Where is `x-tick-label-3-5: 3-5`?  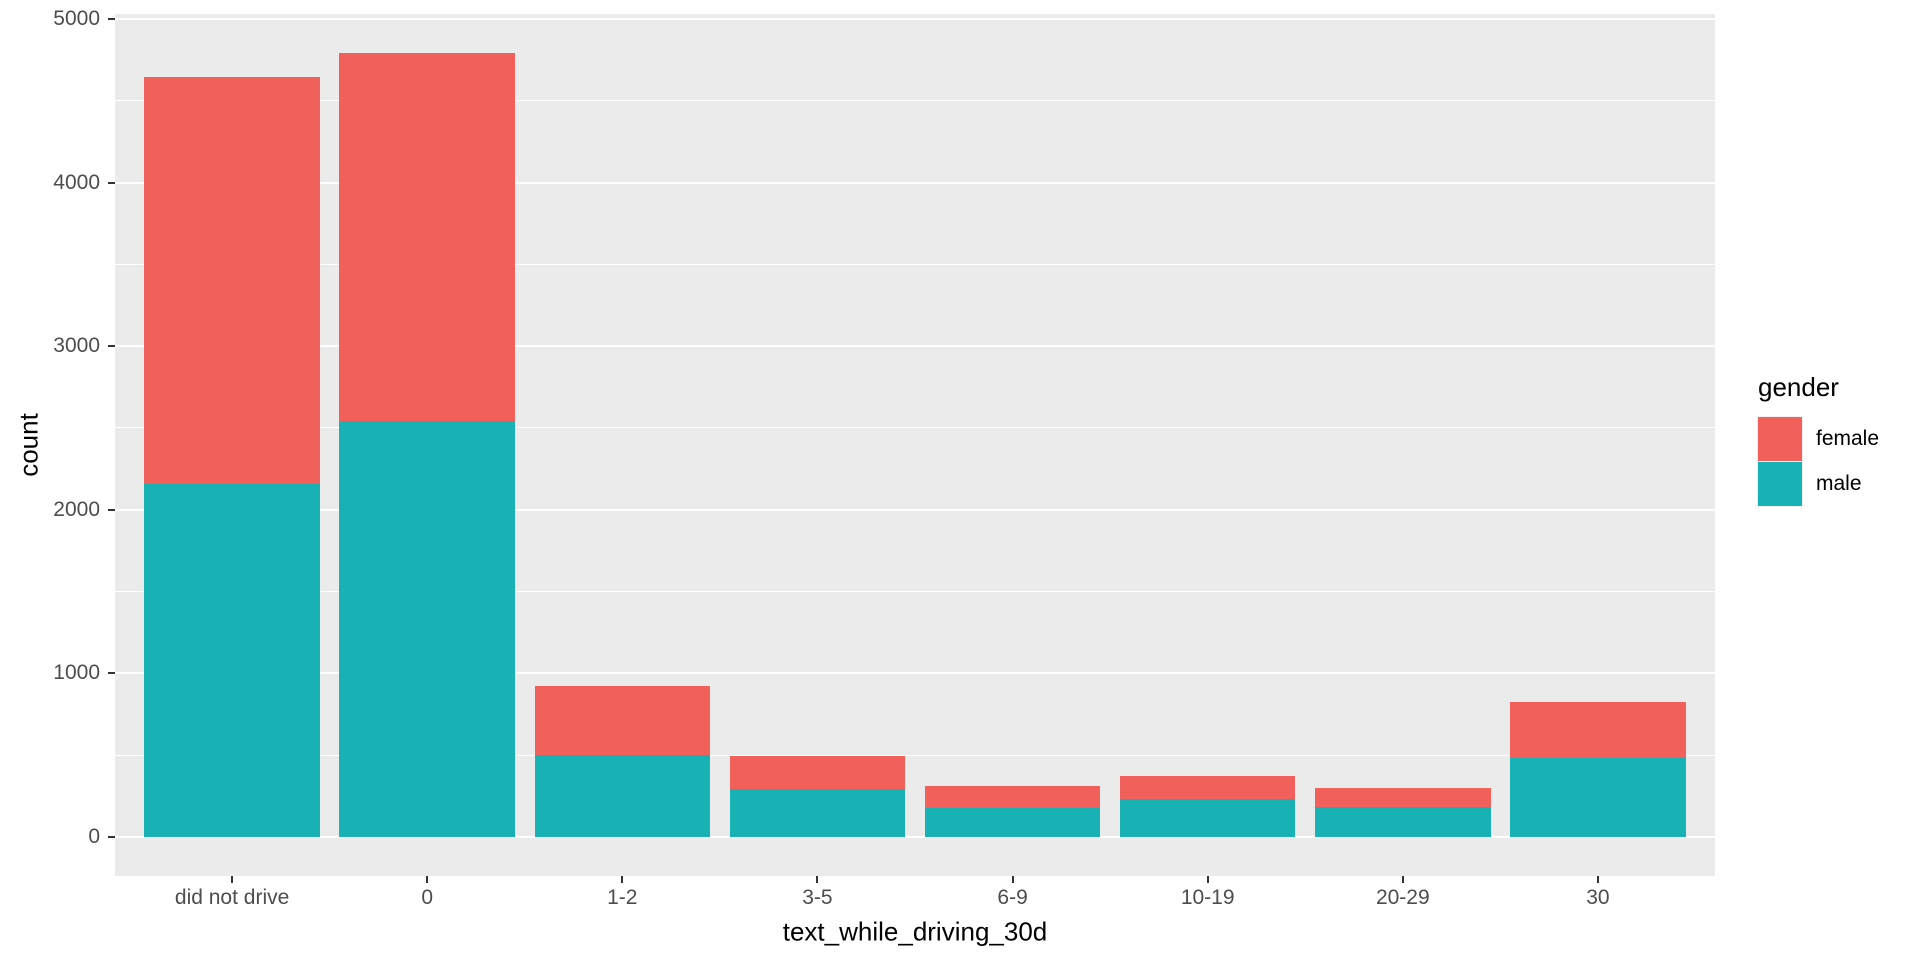
x-tick-label-3-5: 3-5 is located at coordinates (817, 897).